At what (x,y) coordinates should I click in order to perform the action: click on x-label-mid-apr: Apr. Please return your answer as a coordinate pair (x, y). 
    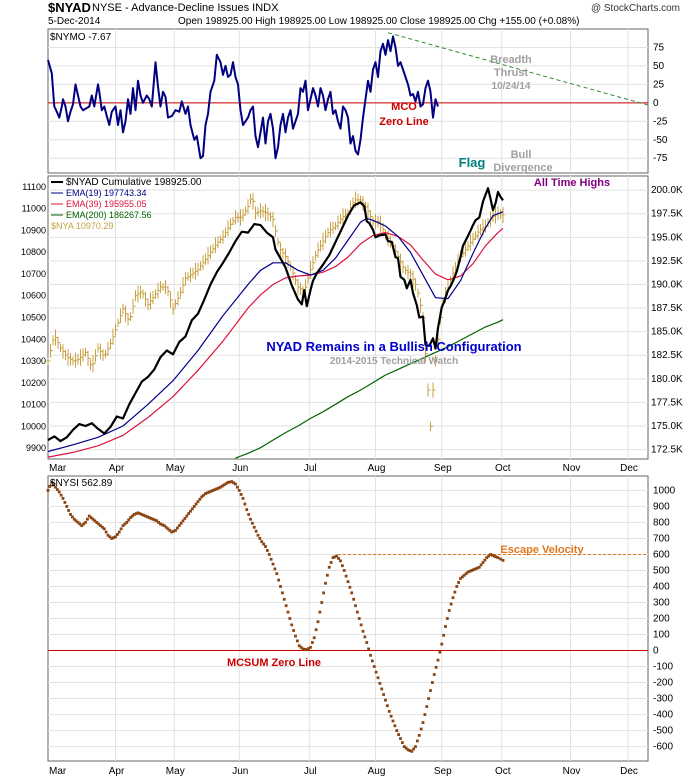
    Looking at the image, I should click on (117, 468).